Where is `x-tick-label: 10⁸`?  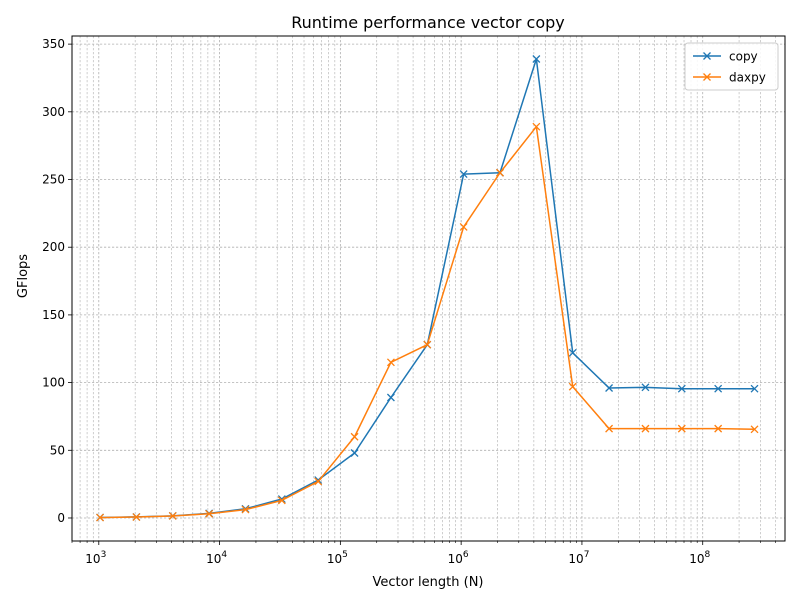 x-tick-label: 10⁸ is located at coordinates (699, 558).